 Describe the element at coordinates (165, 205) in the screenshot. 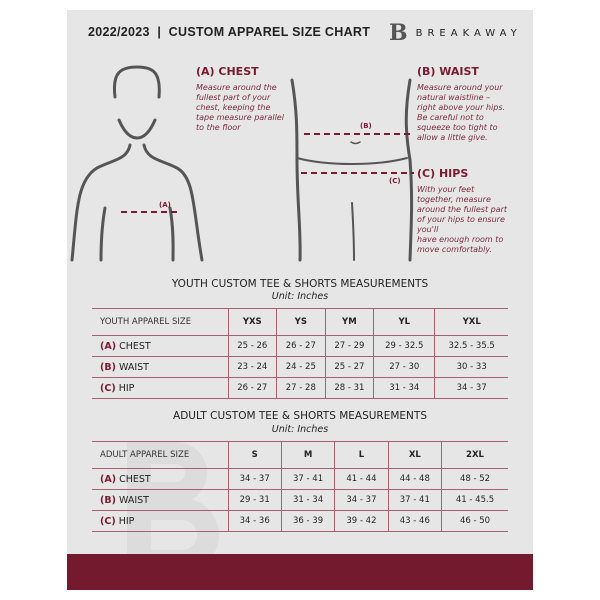

I see `chest-marker: (A)` at that location.